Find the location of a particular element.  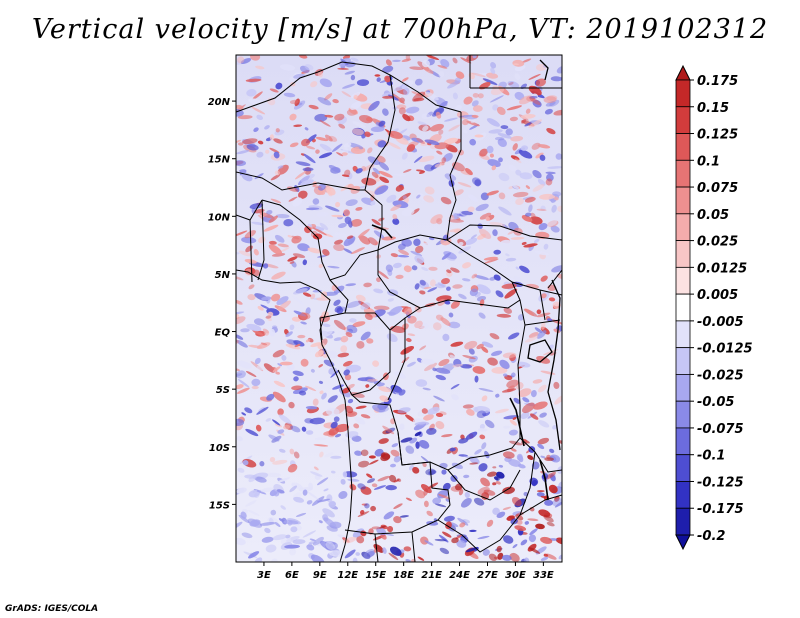

border-namibia-botswana is located at coordinates (468, 528).